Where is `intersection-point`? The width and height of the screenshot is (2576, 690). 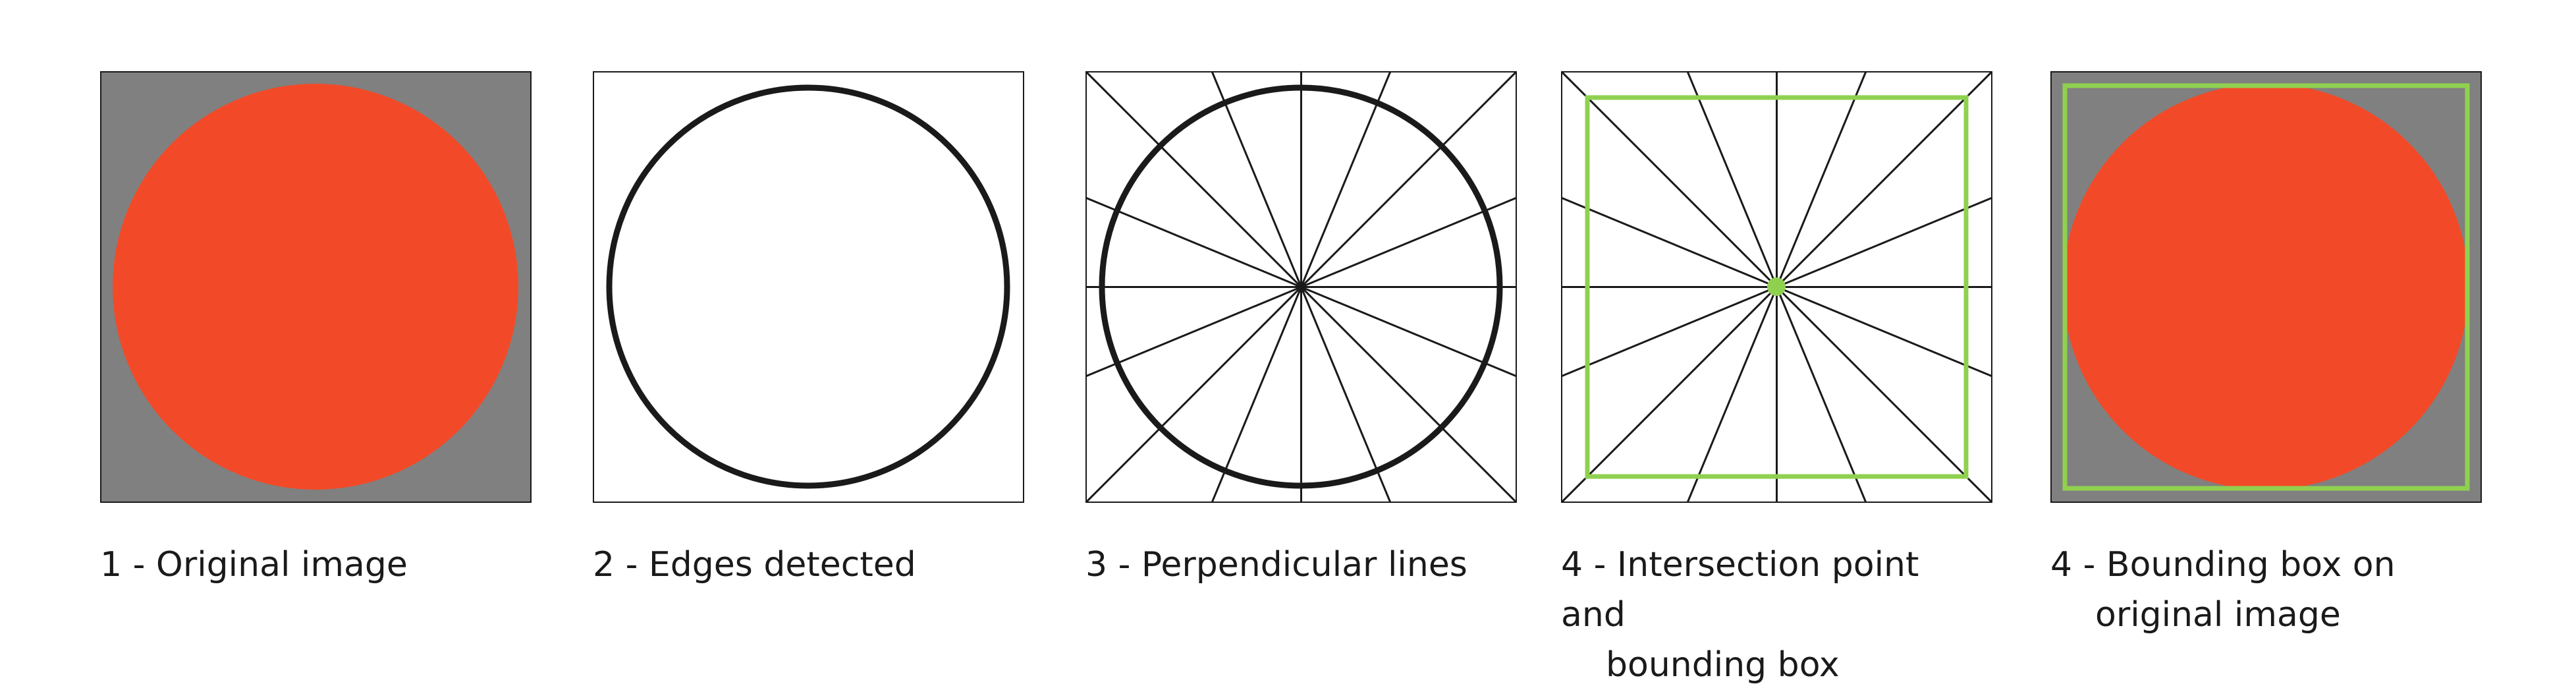
intersection-point is located at coordinates (1776, 286).